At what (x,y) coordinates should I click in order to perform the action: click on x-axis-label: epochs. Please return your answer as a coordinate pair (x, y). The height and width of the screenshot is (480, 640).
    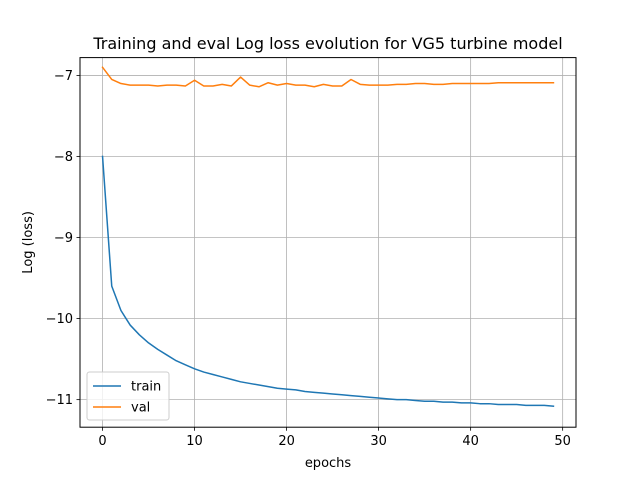
    Looking at the image, I should click on (328, 463).